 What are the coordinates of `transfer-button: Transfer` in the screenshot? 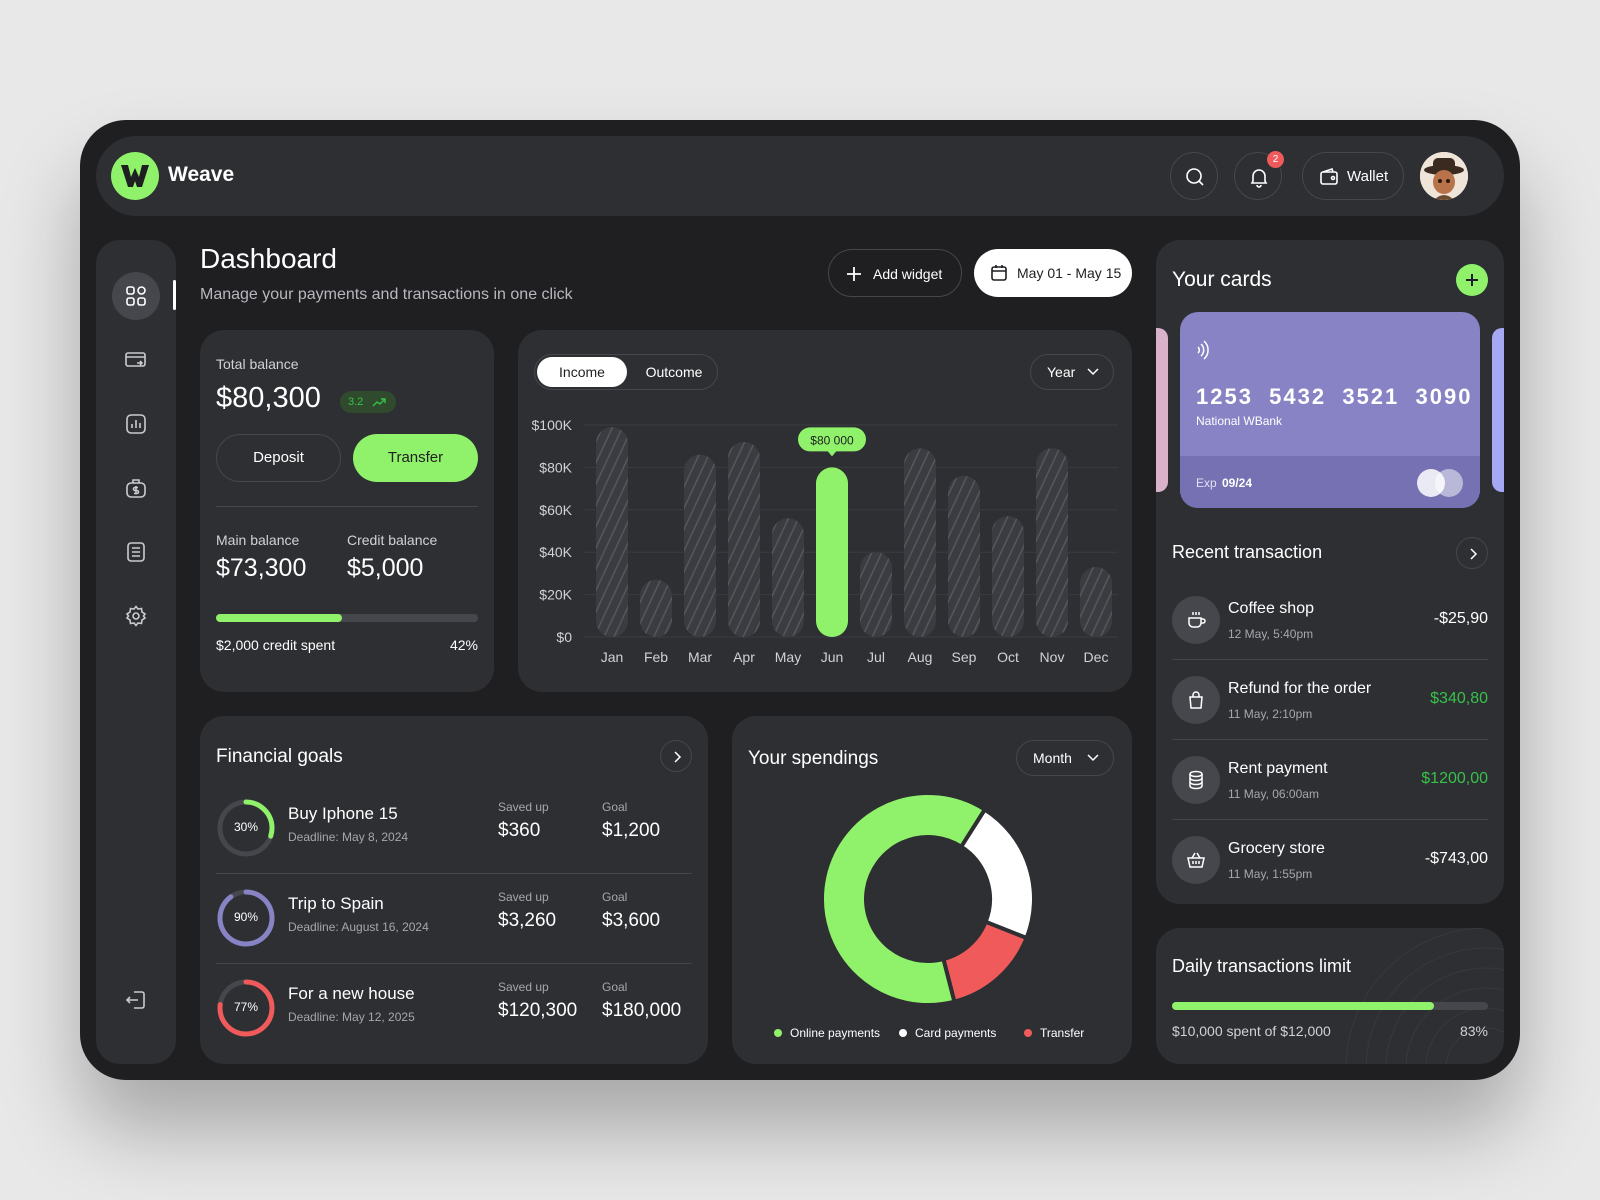 It's located at (415, 458).